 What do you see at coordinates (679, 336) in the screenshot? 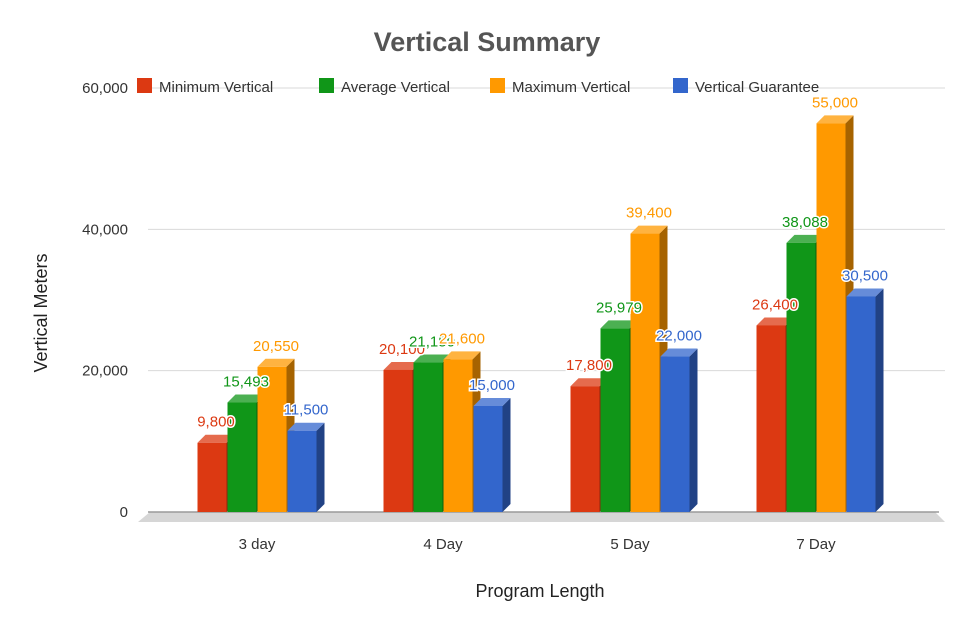
I see `data-label: 22,000` at bounding box center [679, 336].